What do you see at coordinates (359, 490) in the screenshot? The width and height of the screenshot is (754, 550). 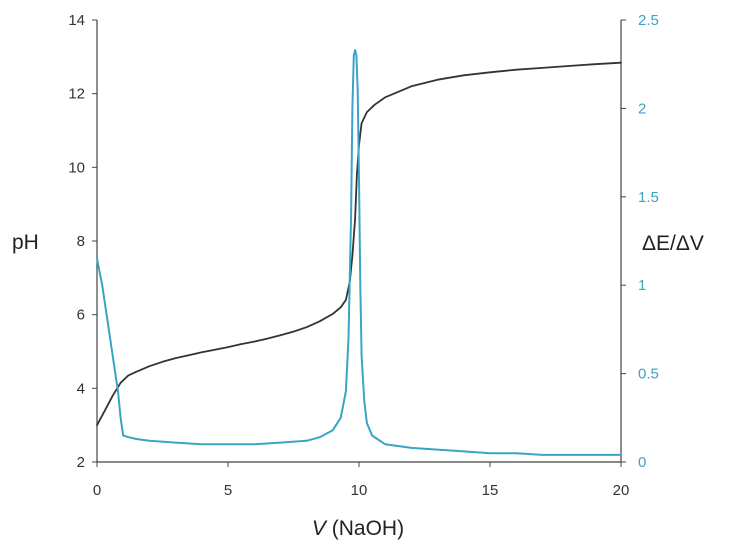 I see `x-tick-label: 10` at bounding box center [359, 490].